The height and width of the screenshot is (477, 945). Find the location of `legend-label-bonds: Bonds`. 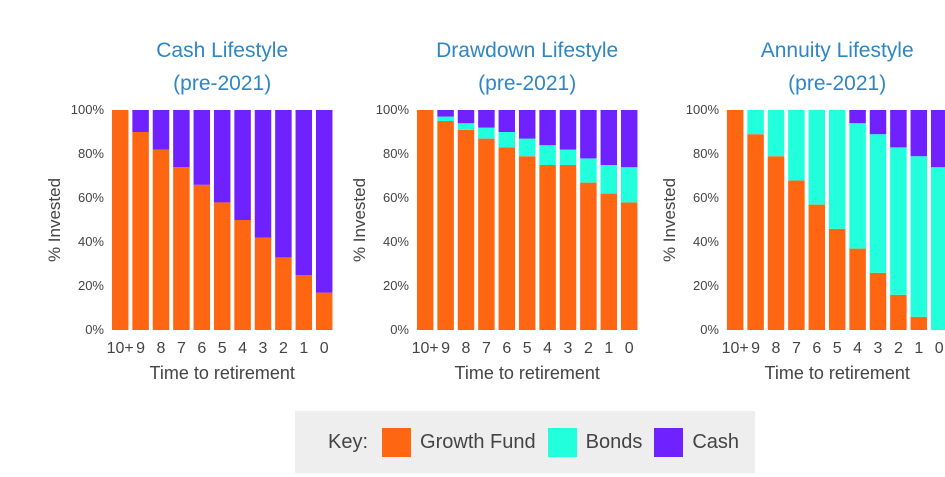

legend-label-bonds: Bonds is located at coordinates (614, 441).